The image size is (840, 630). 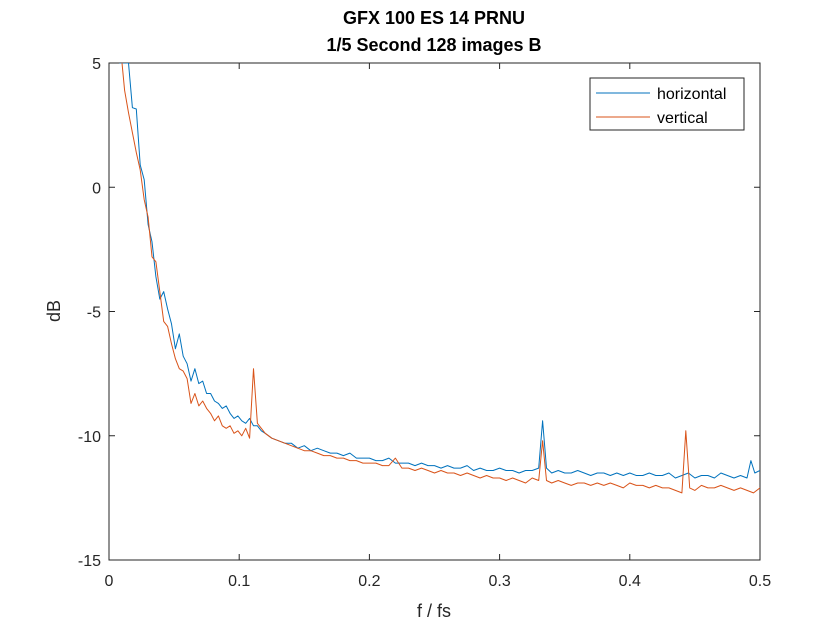 I want to click on x-axis-label: f / fs, so click(x=434, y=611).